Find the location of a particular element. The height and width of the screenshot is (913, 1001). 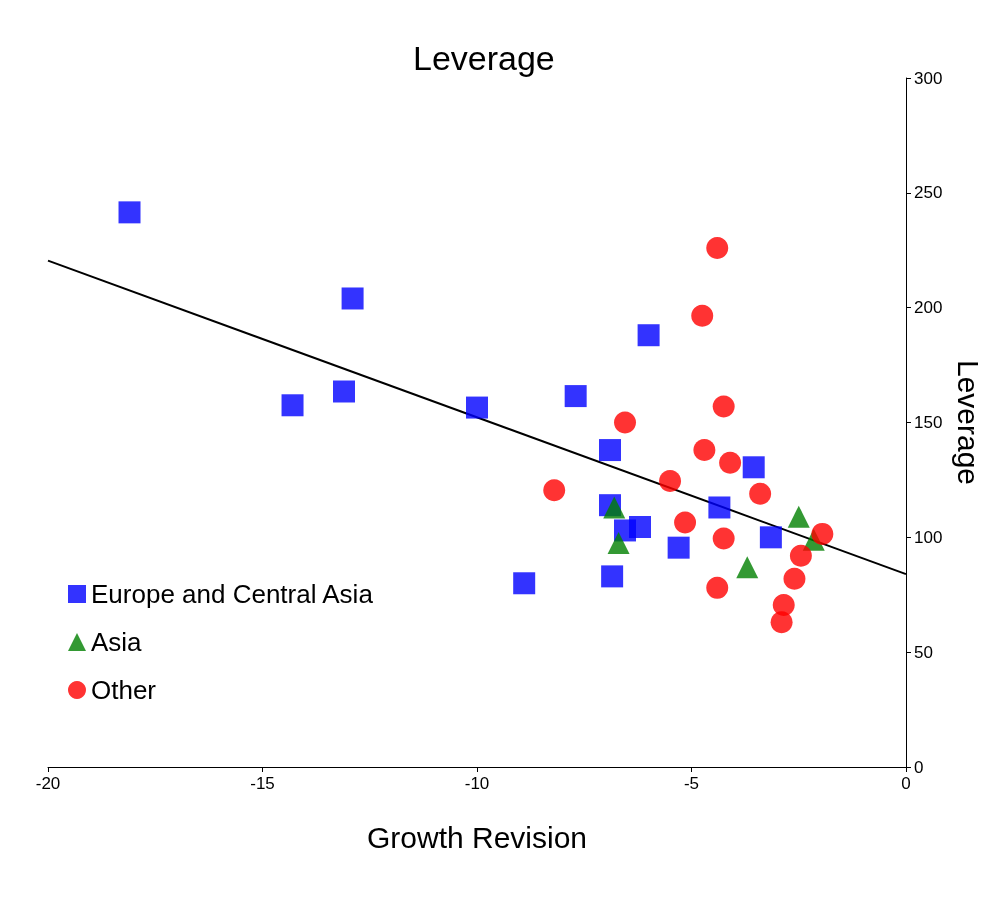

x-tick-label: -10 is located at coordinates (477, 783).